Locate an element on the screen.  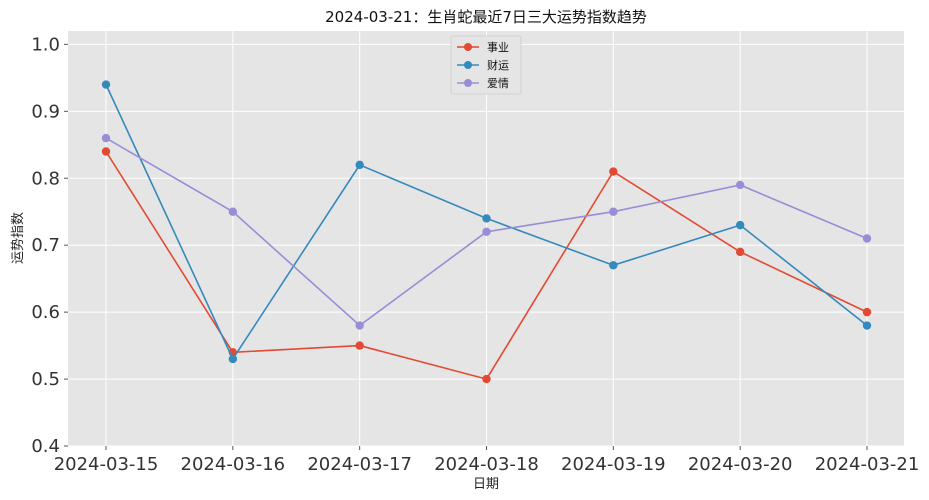
x-tick-label: 2024-03-21 is located at coordinates (867, 464).